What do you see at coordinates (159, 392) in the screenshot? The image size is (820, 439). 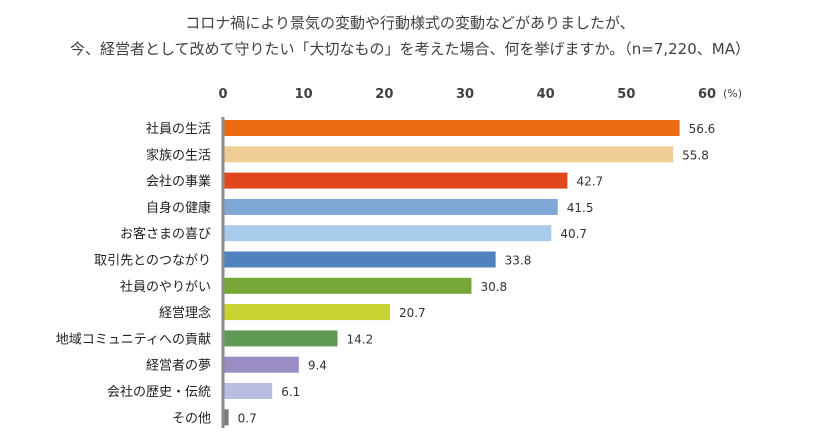 I see `category-label: 会社の歴史・伝統` at bounding box center [159, 392].